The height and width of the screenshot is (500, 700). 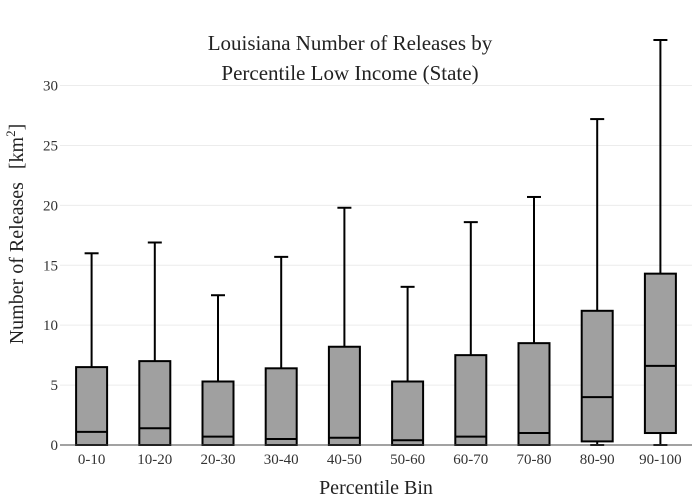 I want to click on chart-title-line-2: Percentile Low Income (State), so click(x=349, y=73).